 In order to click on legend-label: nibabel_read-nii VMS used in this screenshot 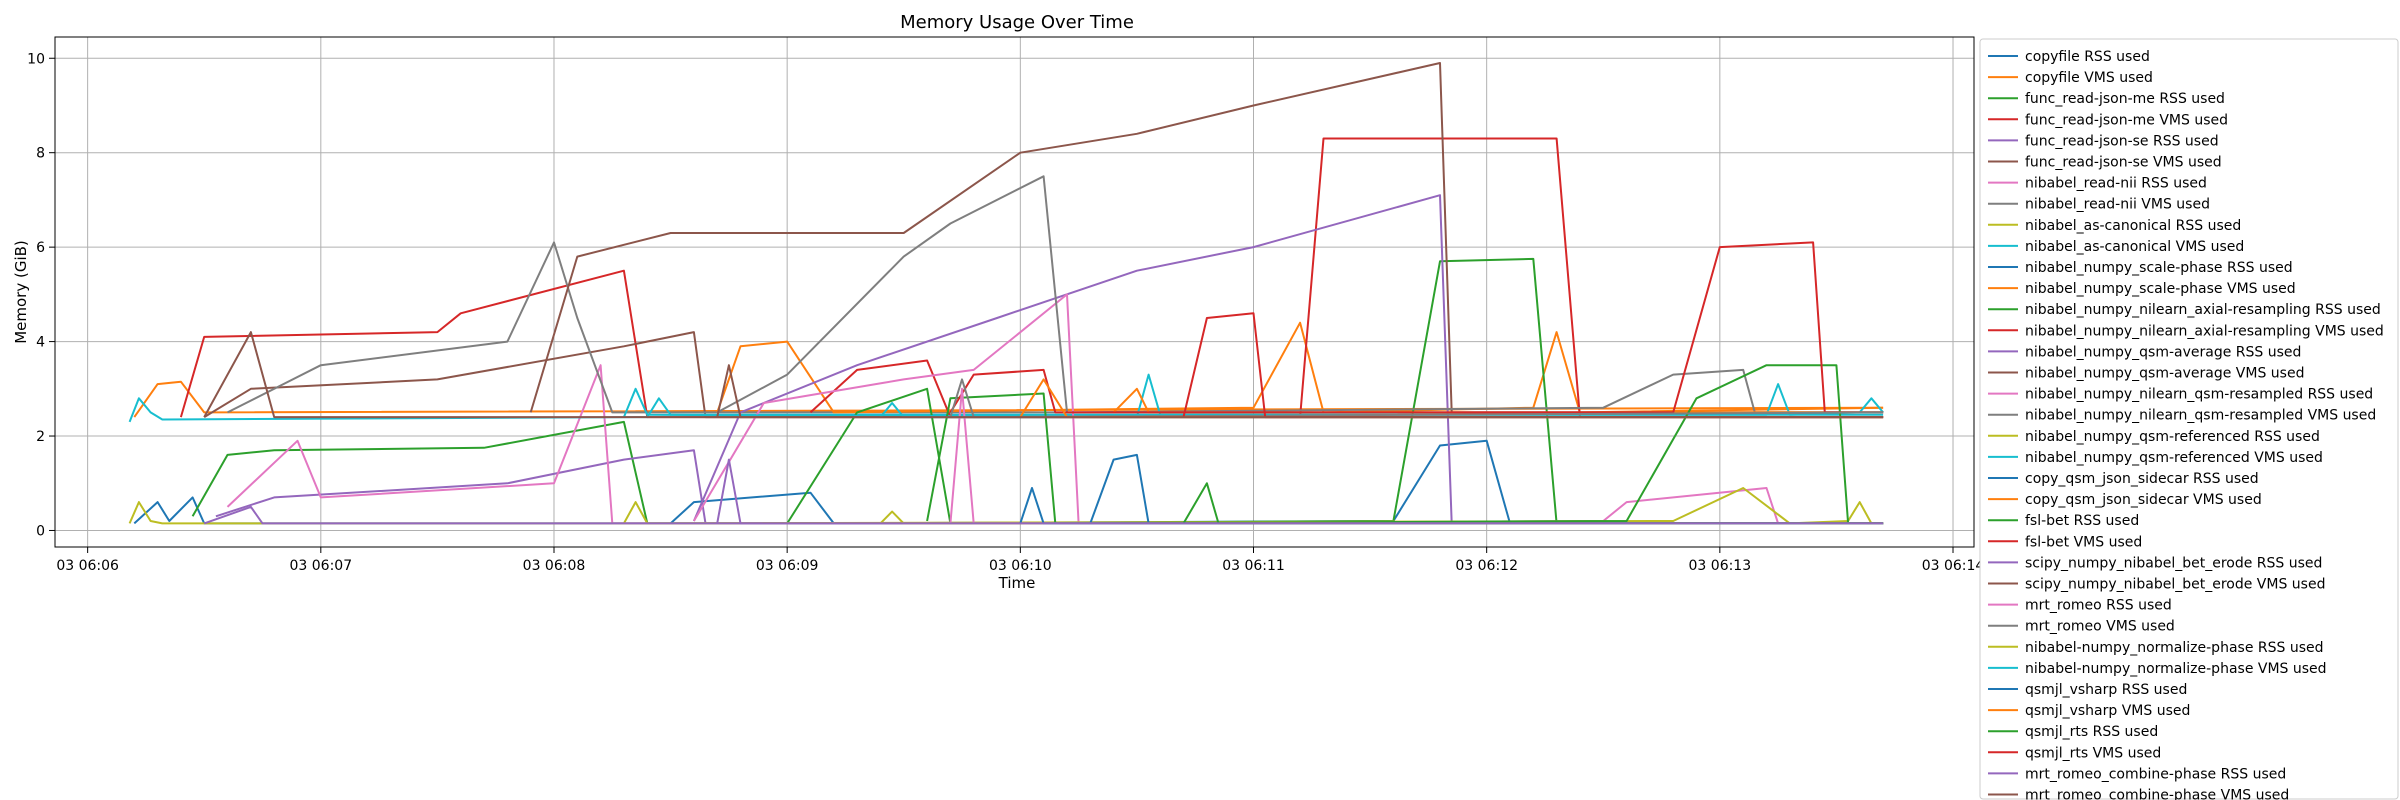, I will do `click(2117, 205)`.